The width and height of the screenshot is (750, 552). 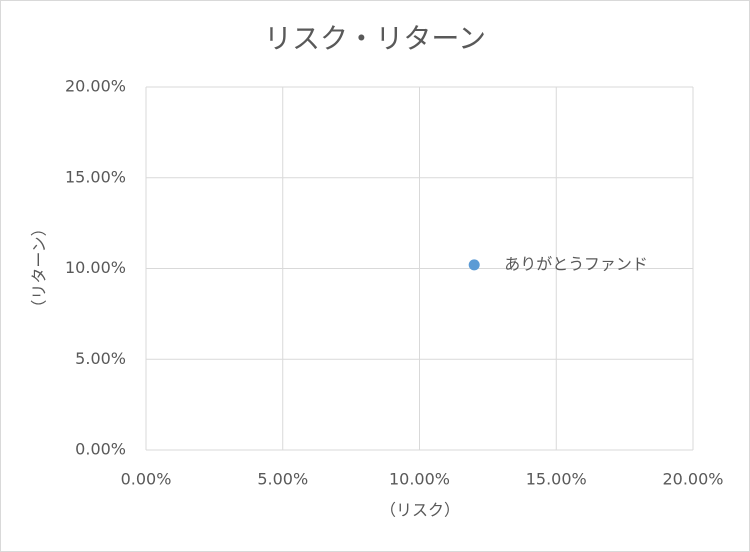 I want to click on y-tick-label: 10.00%, so click(x=95, y=267).